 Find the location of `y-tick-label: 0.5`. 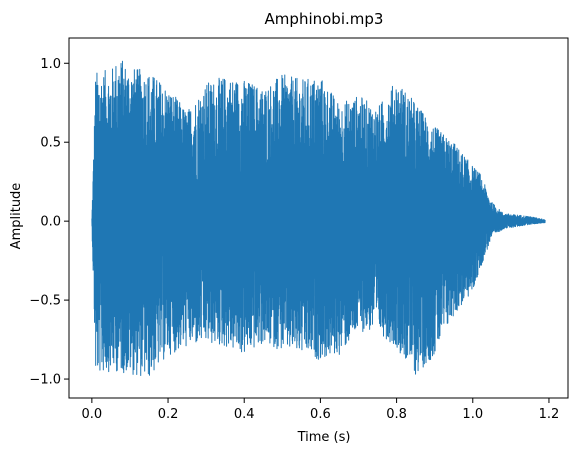

y-tick-label: 0.5 is located at coordinates (50, 143).